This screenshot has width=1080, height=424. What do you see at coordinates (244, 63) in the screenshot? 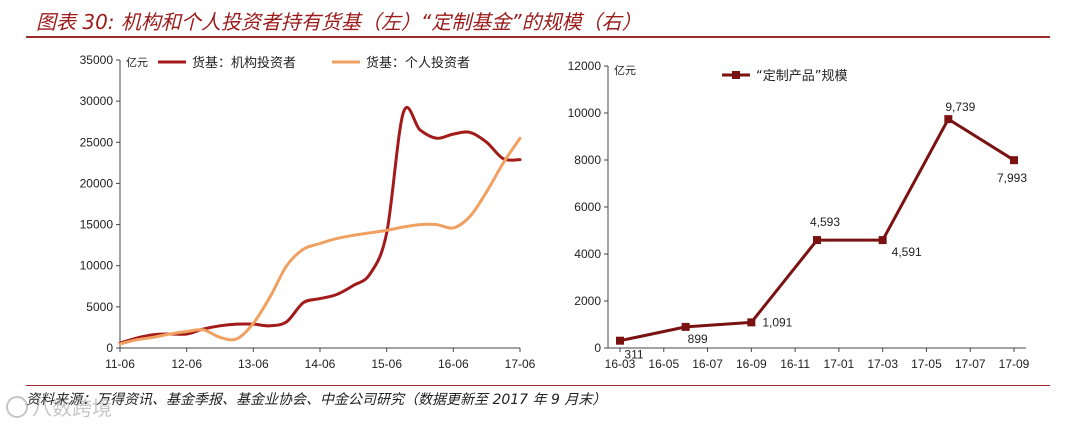
I see `left-legend-label-0: 货基：机构投资者` at bounding box center [244, 63].